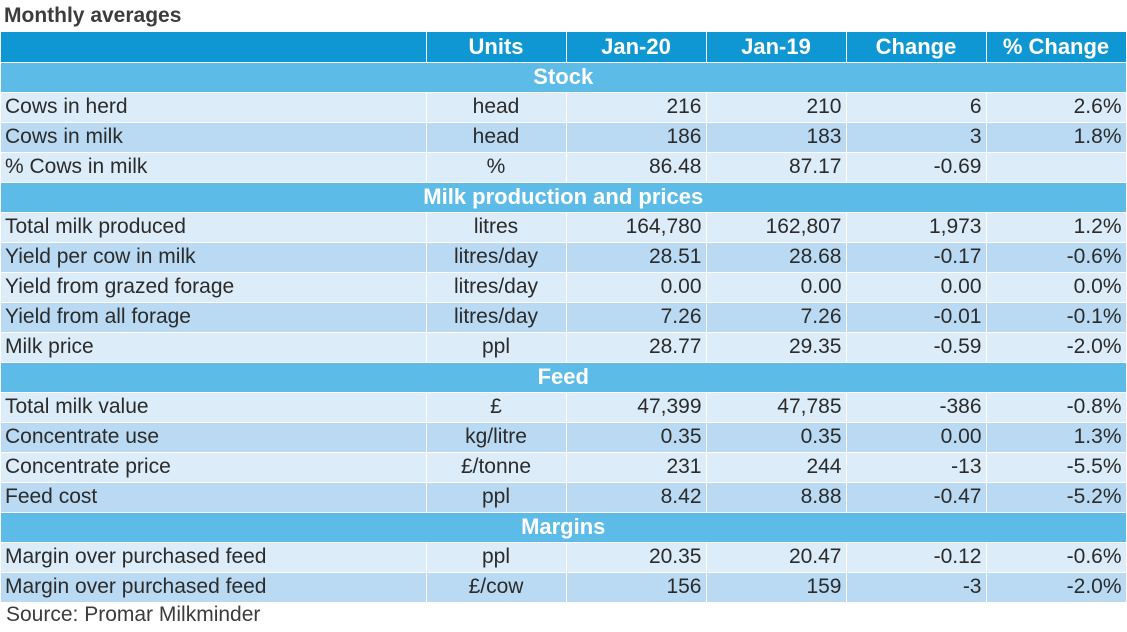 The width and height of the screenshot is (1127, 632). Describe the element at coordinates (1056, 257) in the screenshot. I see `row-pct-change: -0.6%` at that location.